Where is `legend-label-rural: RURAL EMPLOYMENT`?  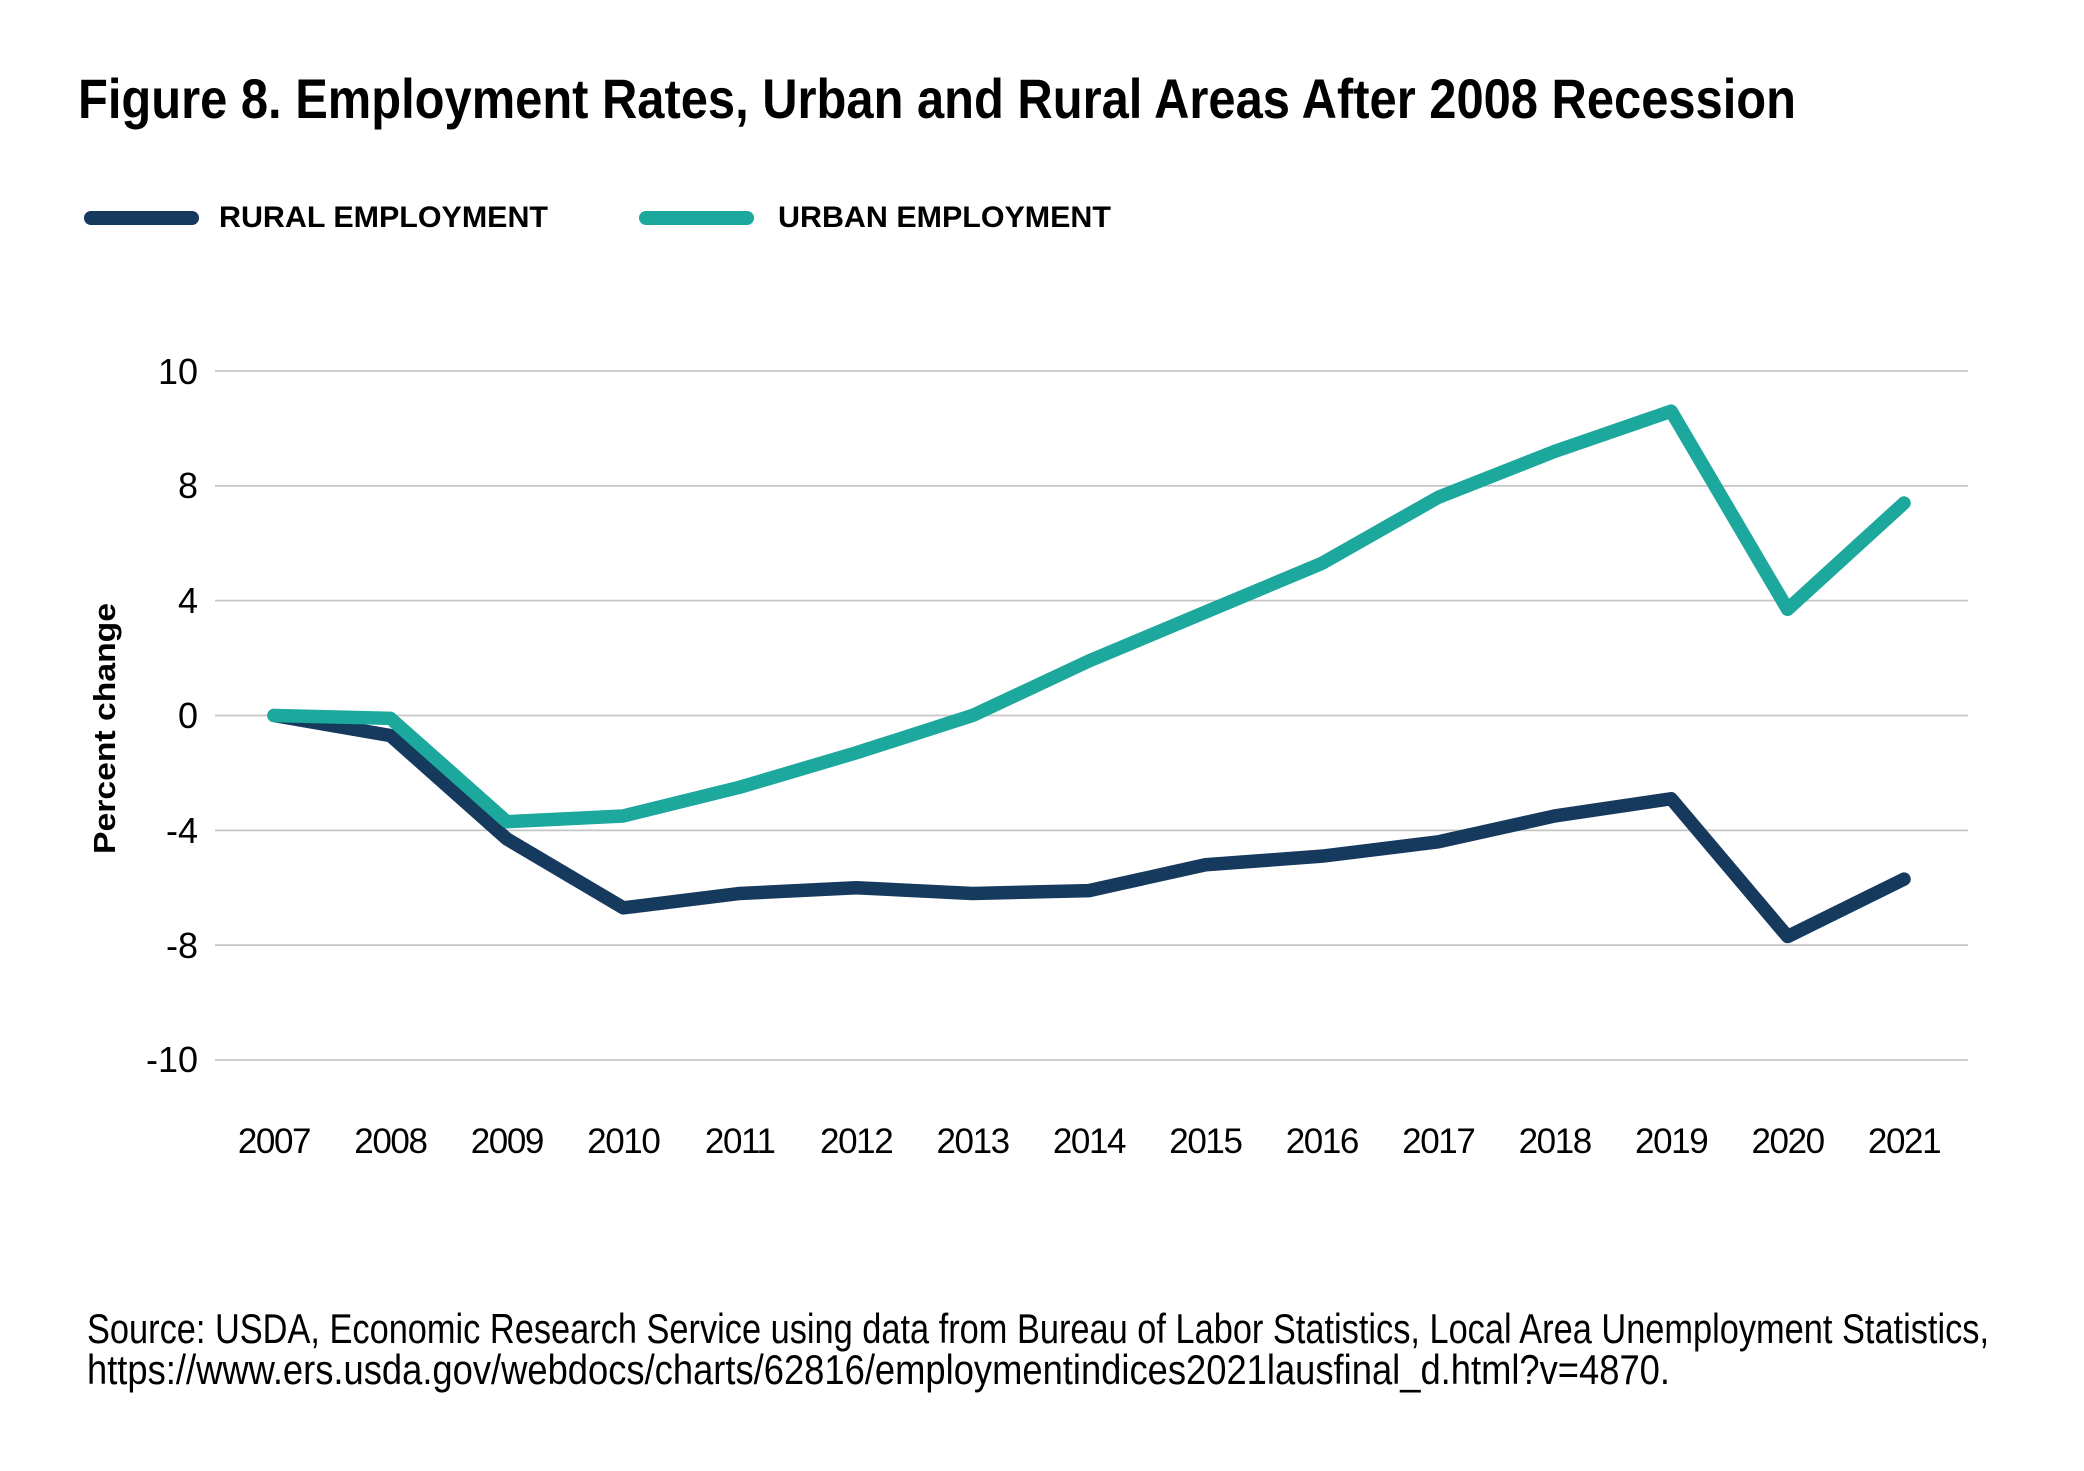
legend-label-rural: RURAL EMPLOYMENT is located at coordinates (383, 217).